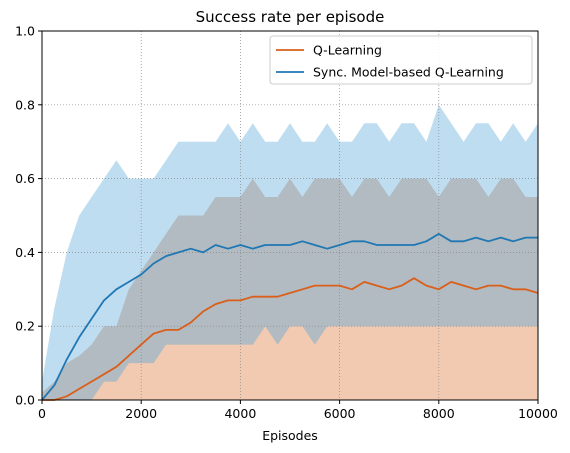 The height and width of the screenshot is (453, 570). I want to click on x-tick-label: 0, so click(42, 413).